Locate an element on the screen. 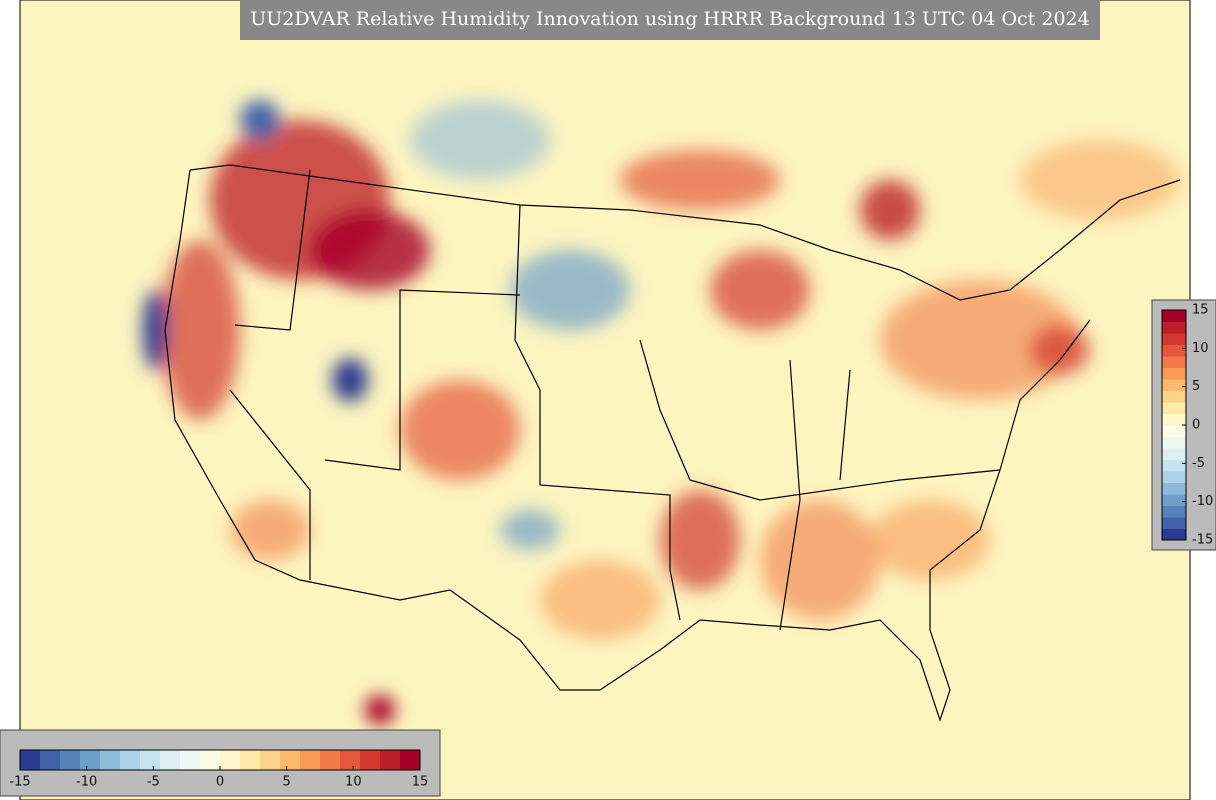 The width and height of the screenshot is (1216, 800). title-box is located at coordinates (670, 20).